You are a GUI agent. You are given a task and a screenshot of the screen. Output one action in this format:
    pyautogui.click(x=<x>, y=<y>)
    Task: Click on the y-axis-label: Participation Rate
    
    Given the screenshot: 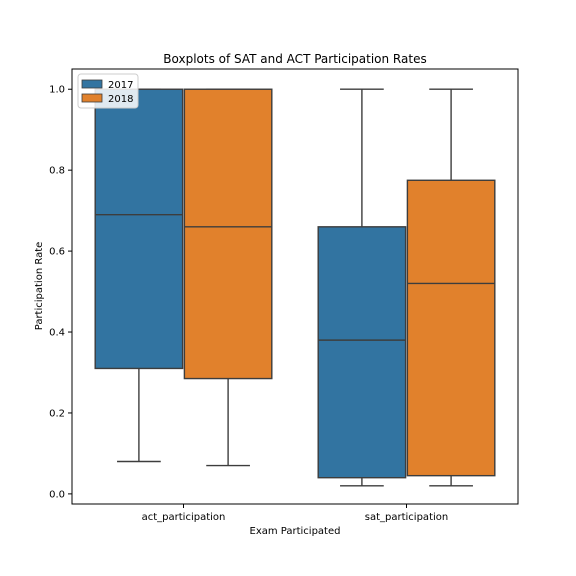 What is the action you would take?
    pyautogui.click(x=39, y=286)
    